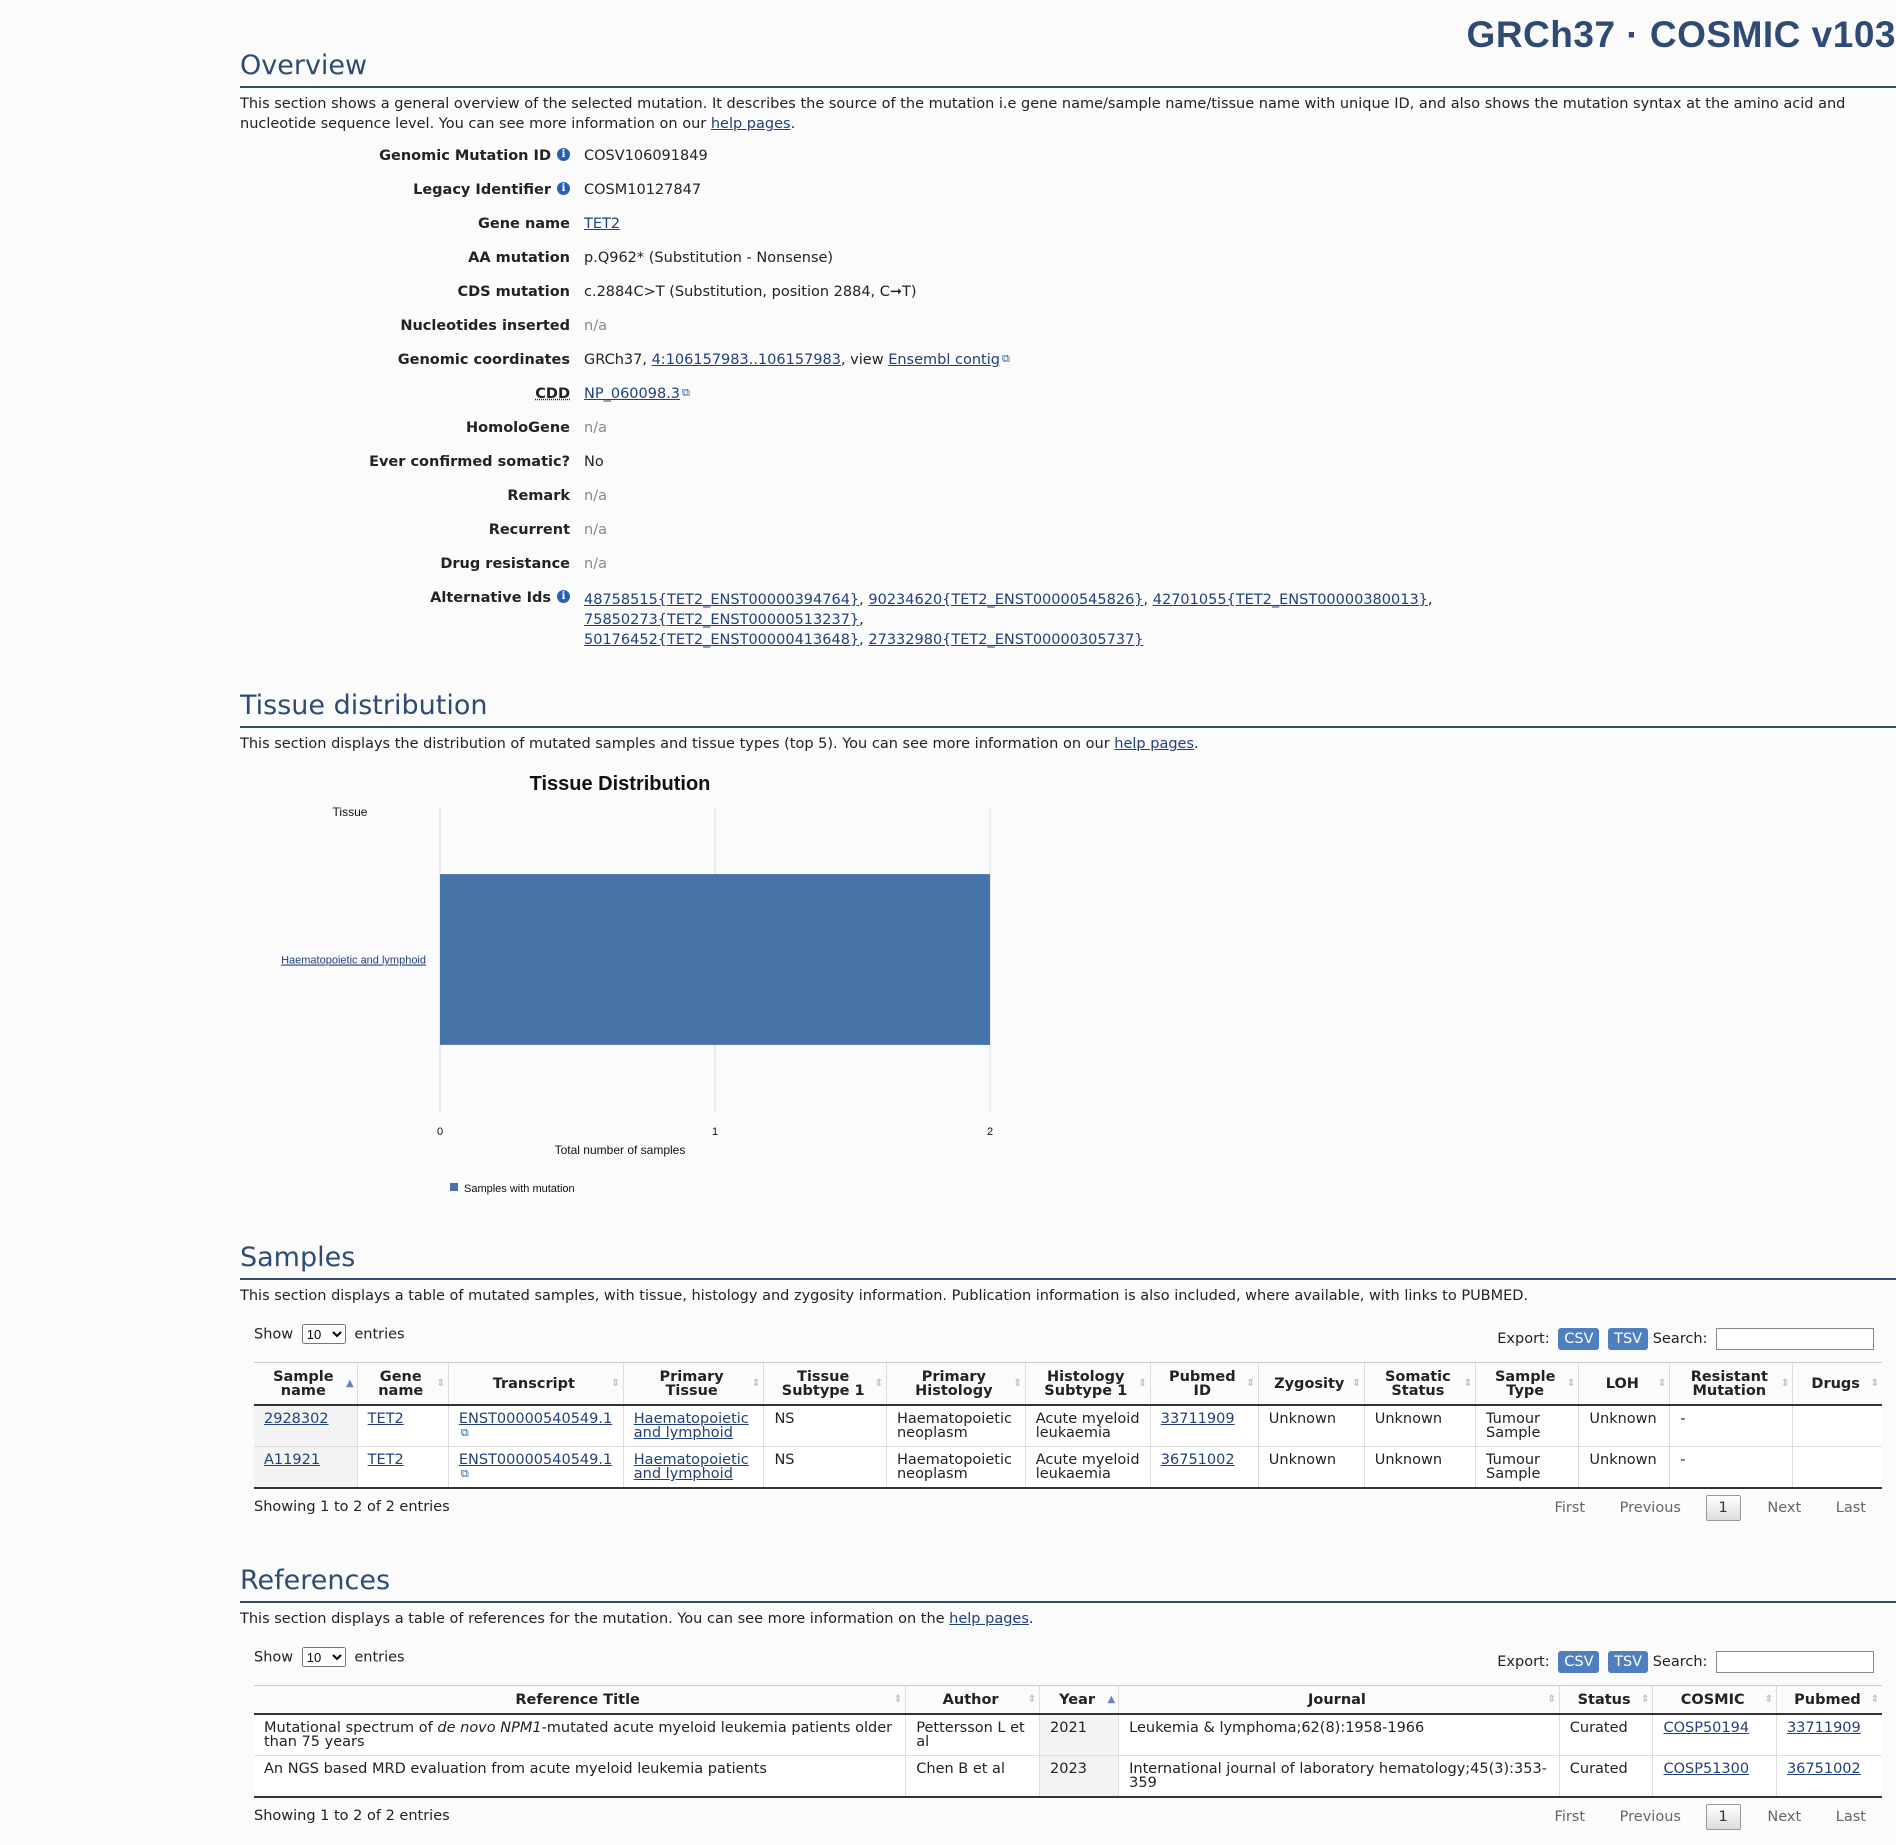 The image size is (1896, 1845). Describe the element at coordinates (1154, 744) in the screenshot. I see `tissue-help-link: help pages` at that location.